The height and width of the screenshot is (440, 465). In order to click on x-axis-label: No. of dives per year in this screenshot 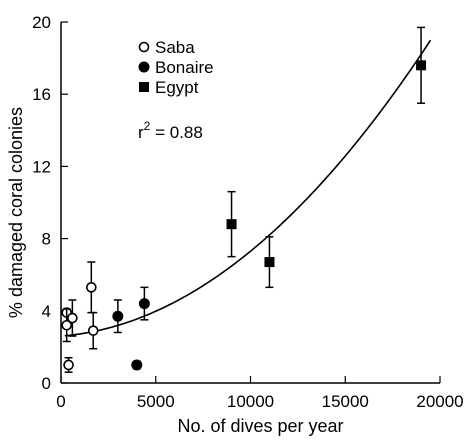, I will do `click(260, 426)`.